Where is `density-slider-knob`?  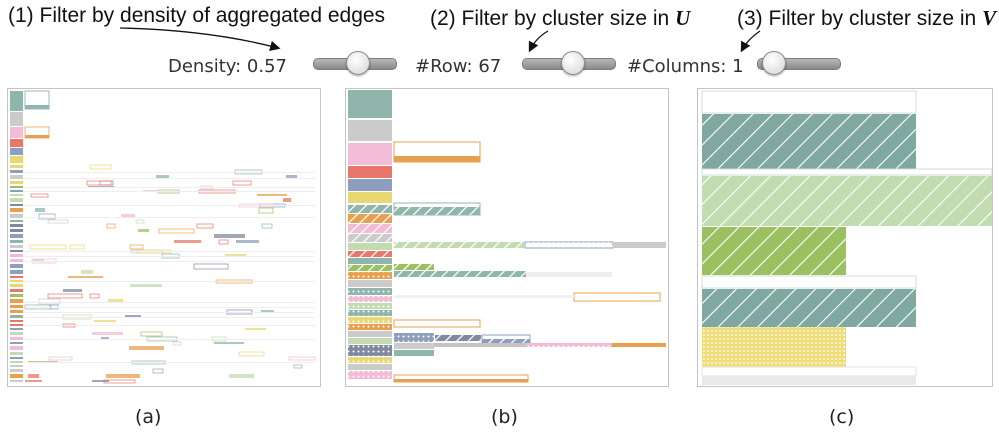 density-slider-knob is located at coordinates (358, 63).